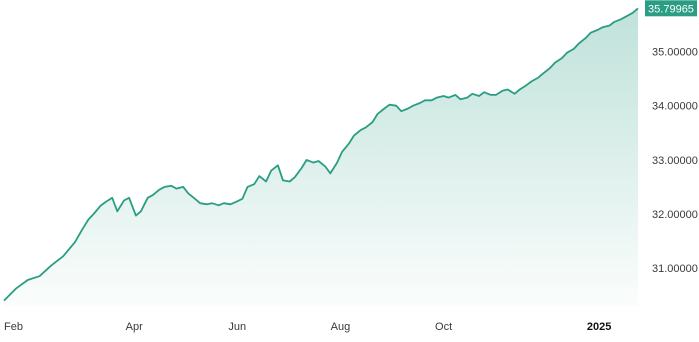 Image resolution: width=699 pixels, height=342 pixels. Describe the element at coordinates (341, 327) in the screenshot. I see `x-tick-label: Aug` at that location.